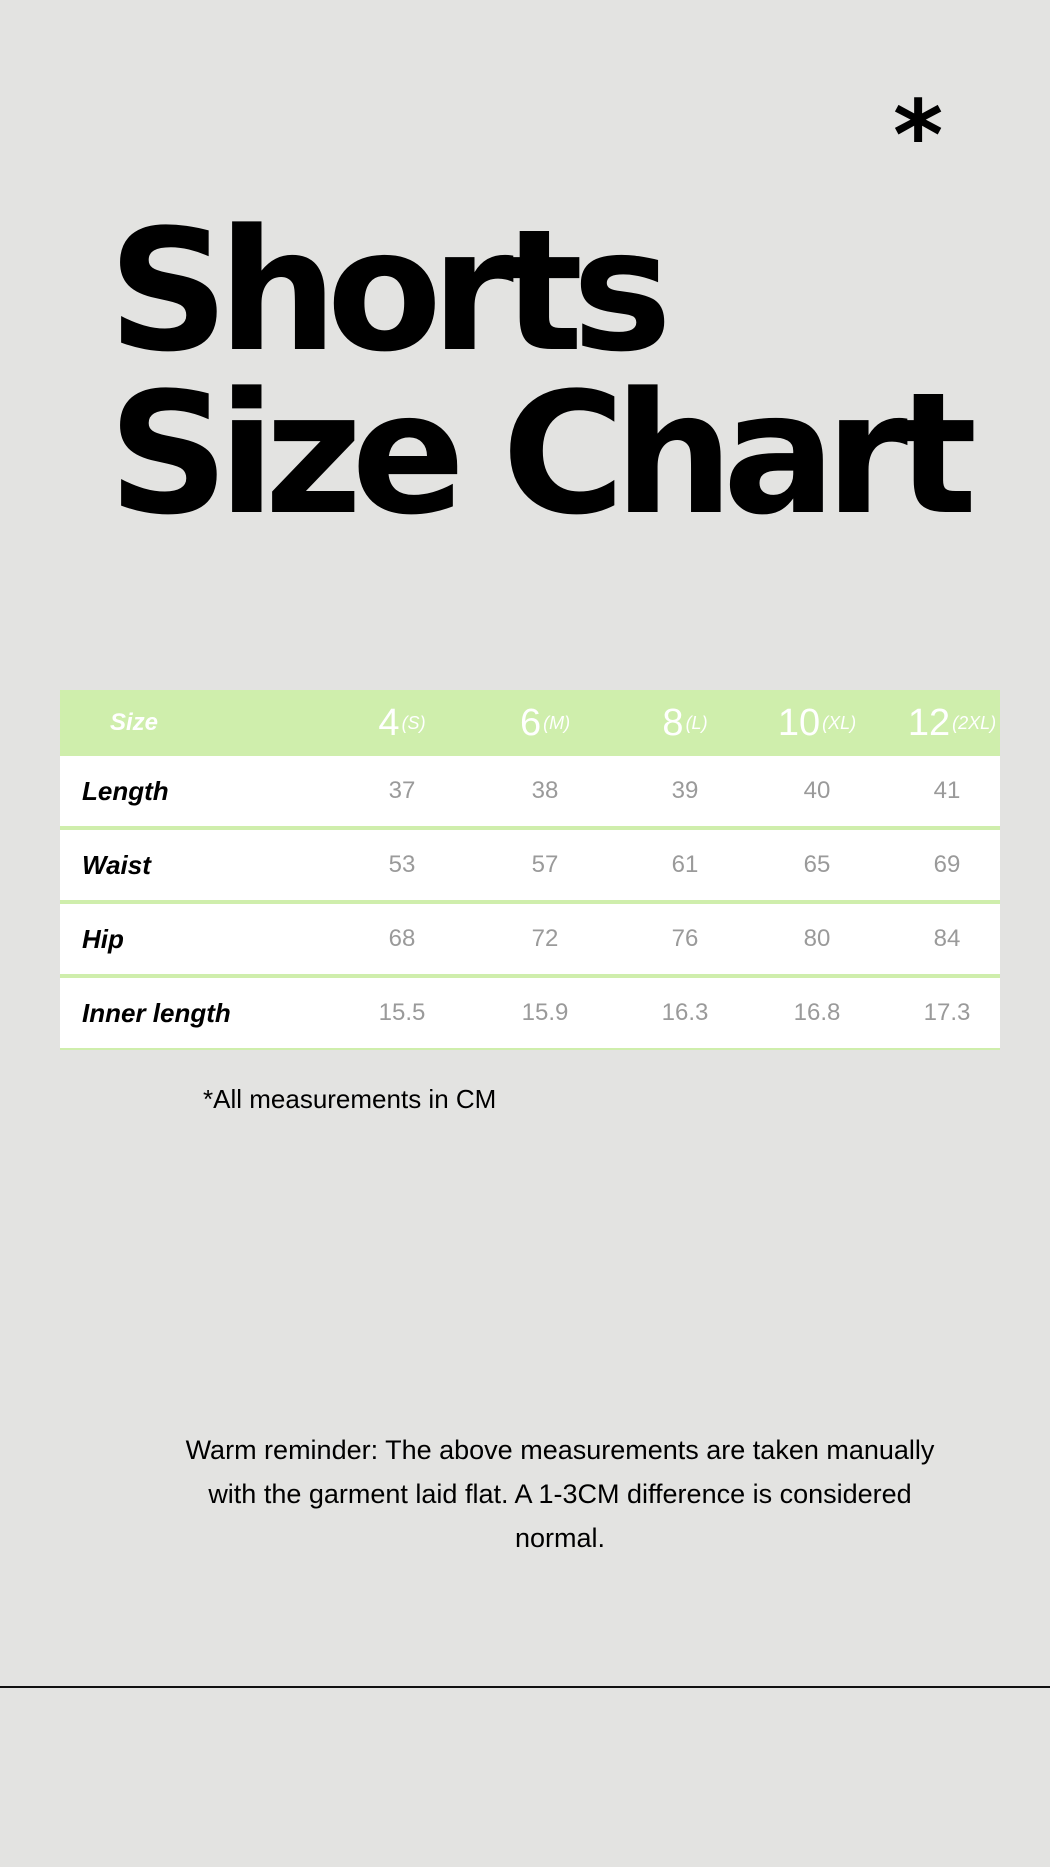 The width and height of the screenshot is (1050, 1867). What do you see at coordinates (530, 941) in the screenshot?
I see `table-row: Hip 68 72 76 80 84` at bounding box center [530, 941].